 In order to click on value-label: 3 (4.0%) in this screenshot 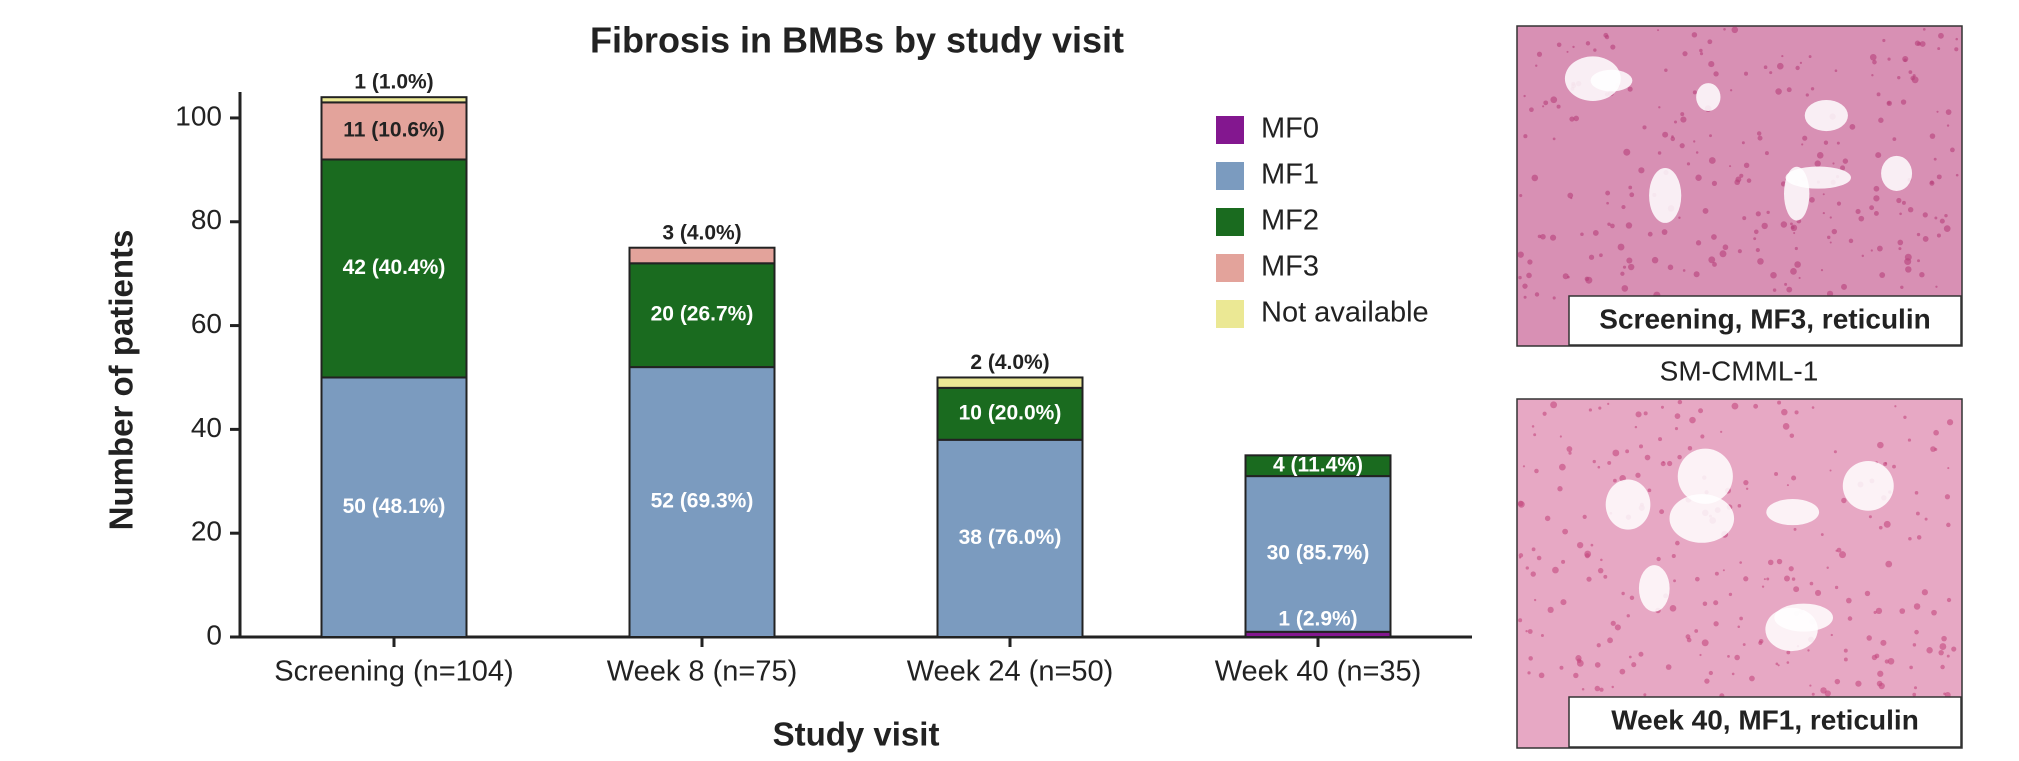, I will do `click(701, 232)`.